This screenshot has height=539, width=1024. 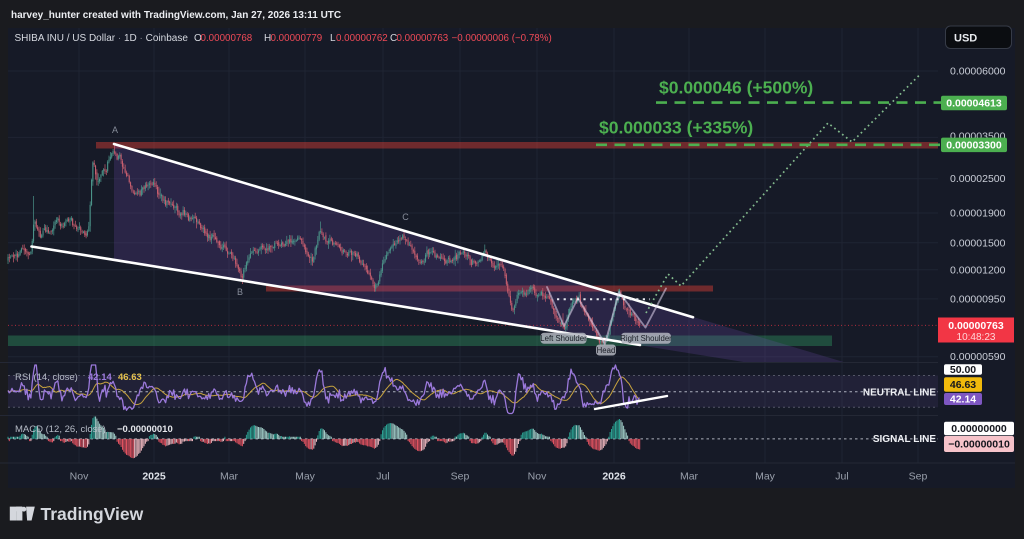 What do you see at coordinates (297, 38) in the screenshot?
I see `svg-text: 0.00000779` at bounding box center [297, 38].